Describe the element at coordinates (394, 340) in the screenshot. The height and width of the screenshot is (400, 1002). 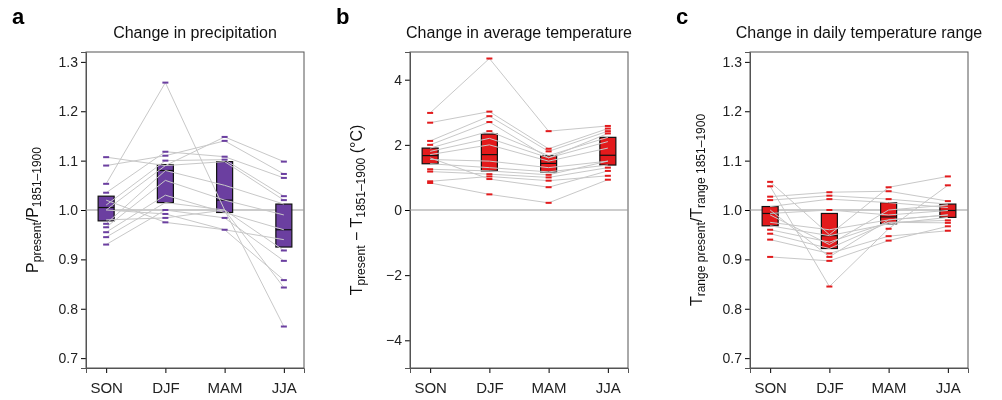
I see `y-tick-label: −4` at that location.